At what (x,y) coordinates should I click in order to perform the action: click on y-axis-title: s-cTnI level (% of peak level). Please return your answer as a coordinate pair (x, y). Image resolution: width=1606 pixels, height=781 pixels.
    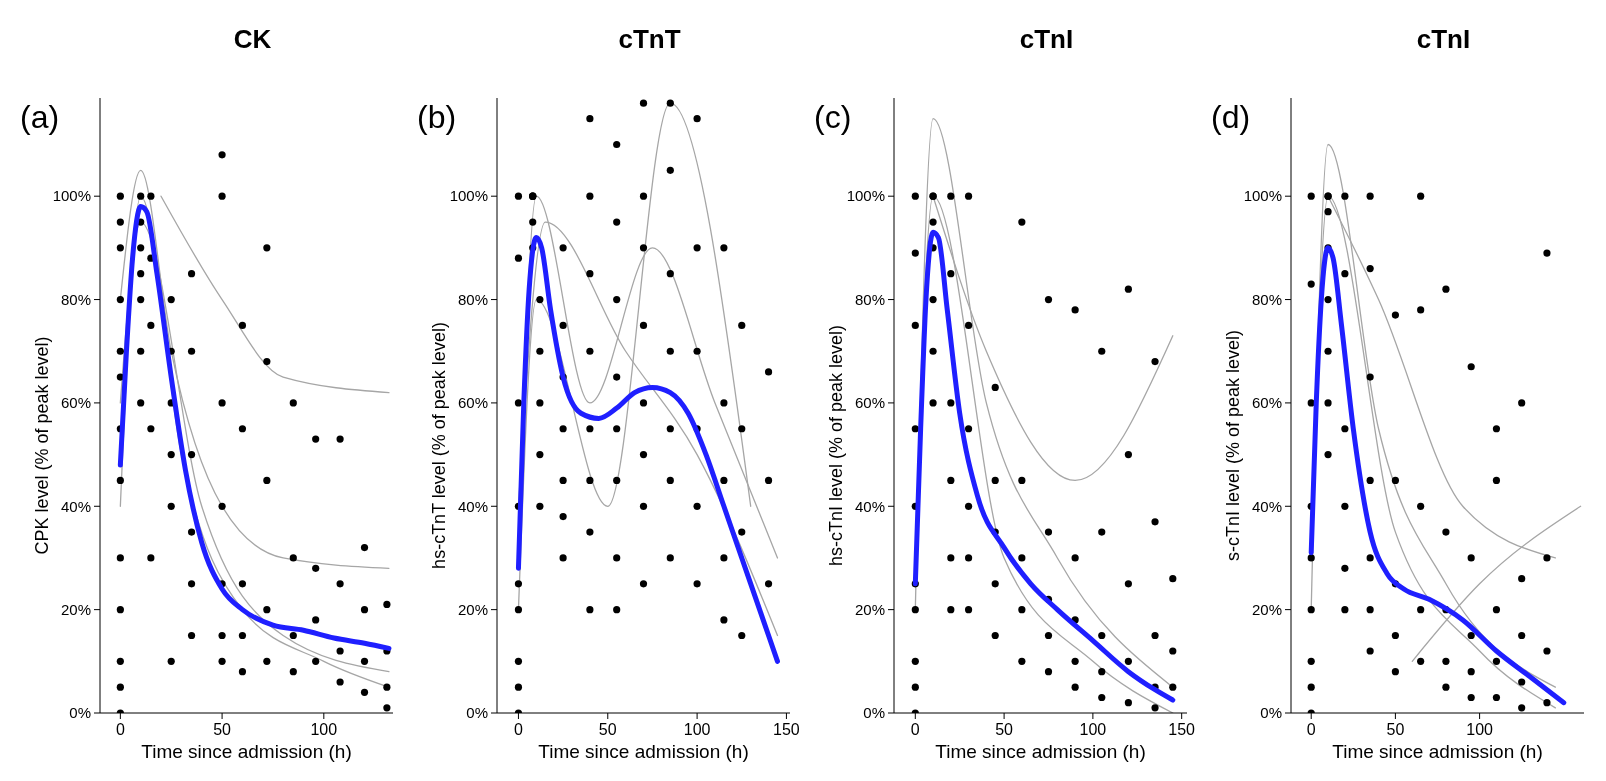
    Looking at the image, I should click on (1233, 445).